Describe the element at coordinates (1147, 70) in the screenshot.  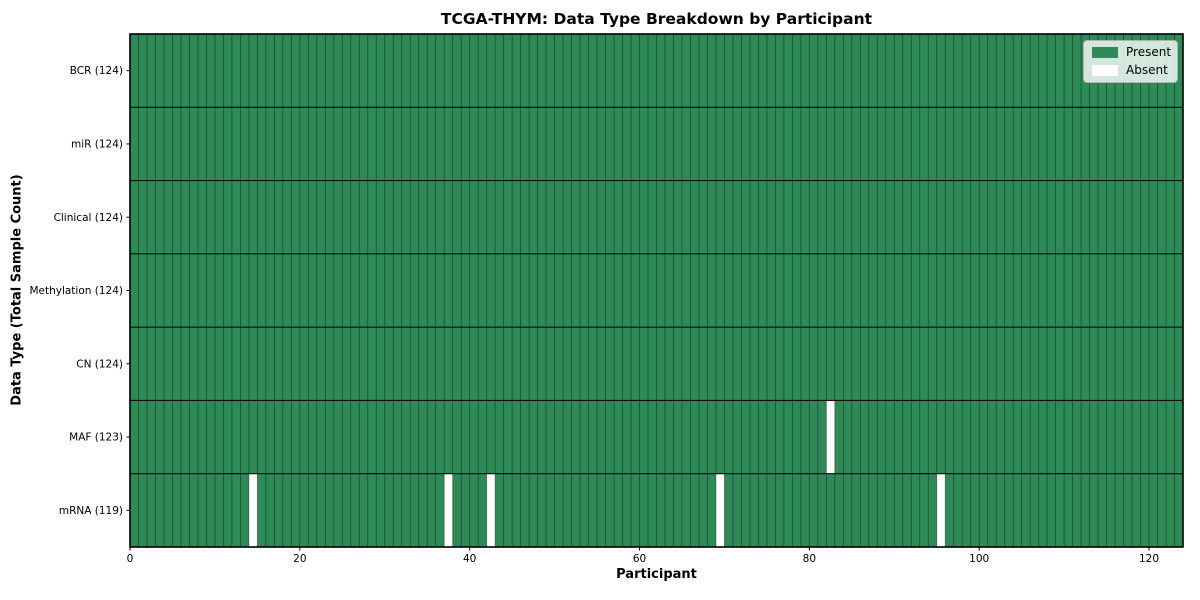
I see `legend-label-absent: Absent` at that location.